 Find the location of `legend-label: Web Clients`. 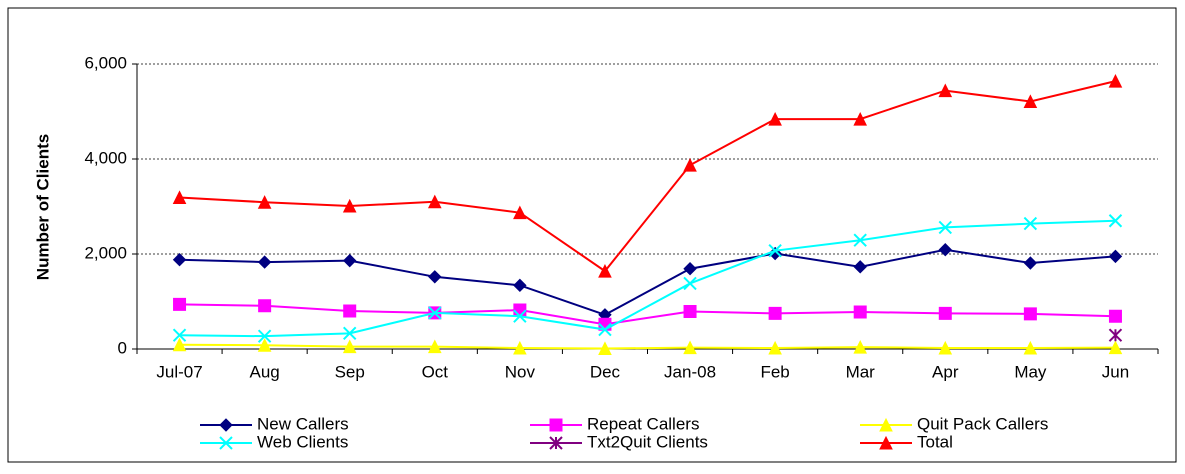

legend-label: Web Clients is located at coordinates (302, 441).